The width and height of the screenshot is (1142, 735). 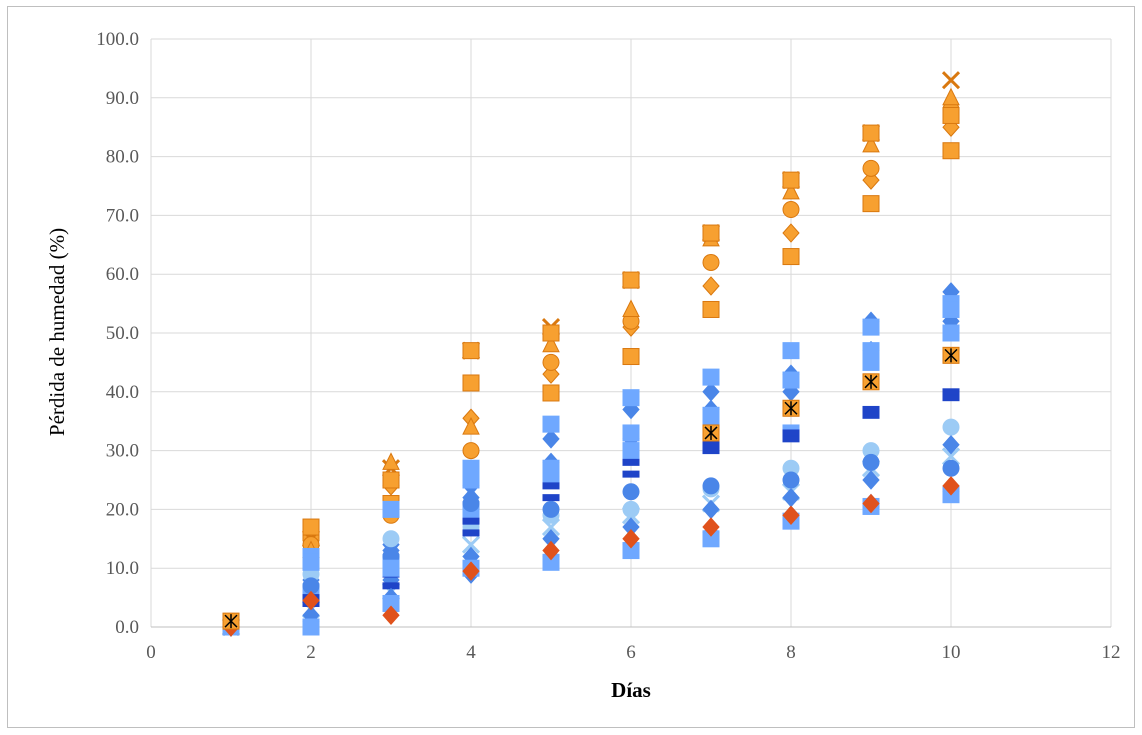 I want to click on x-tick-label: 10, so click(x=951, y=652).